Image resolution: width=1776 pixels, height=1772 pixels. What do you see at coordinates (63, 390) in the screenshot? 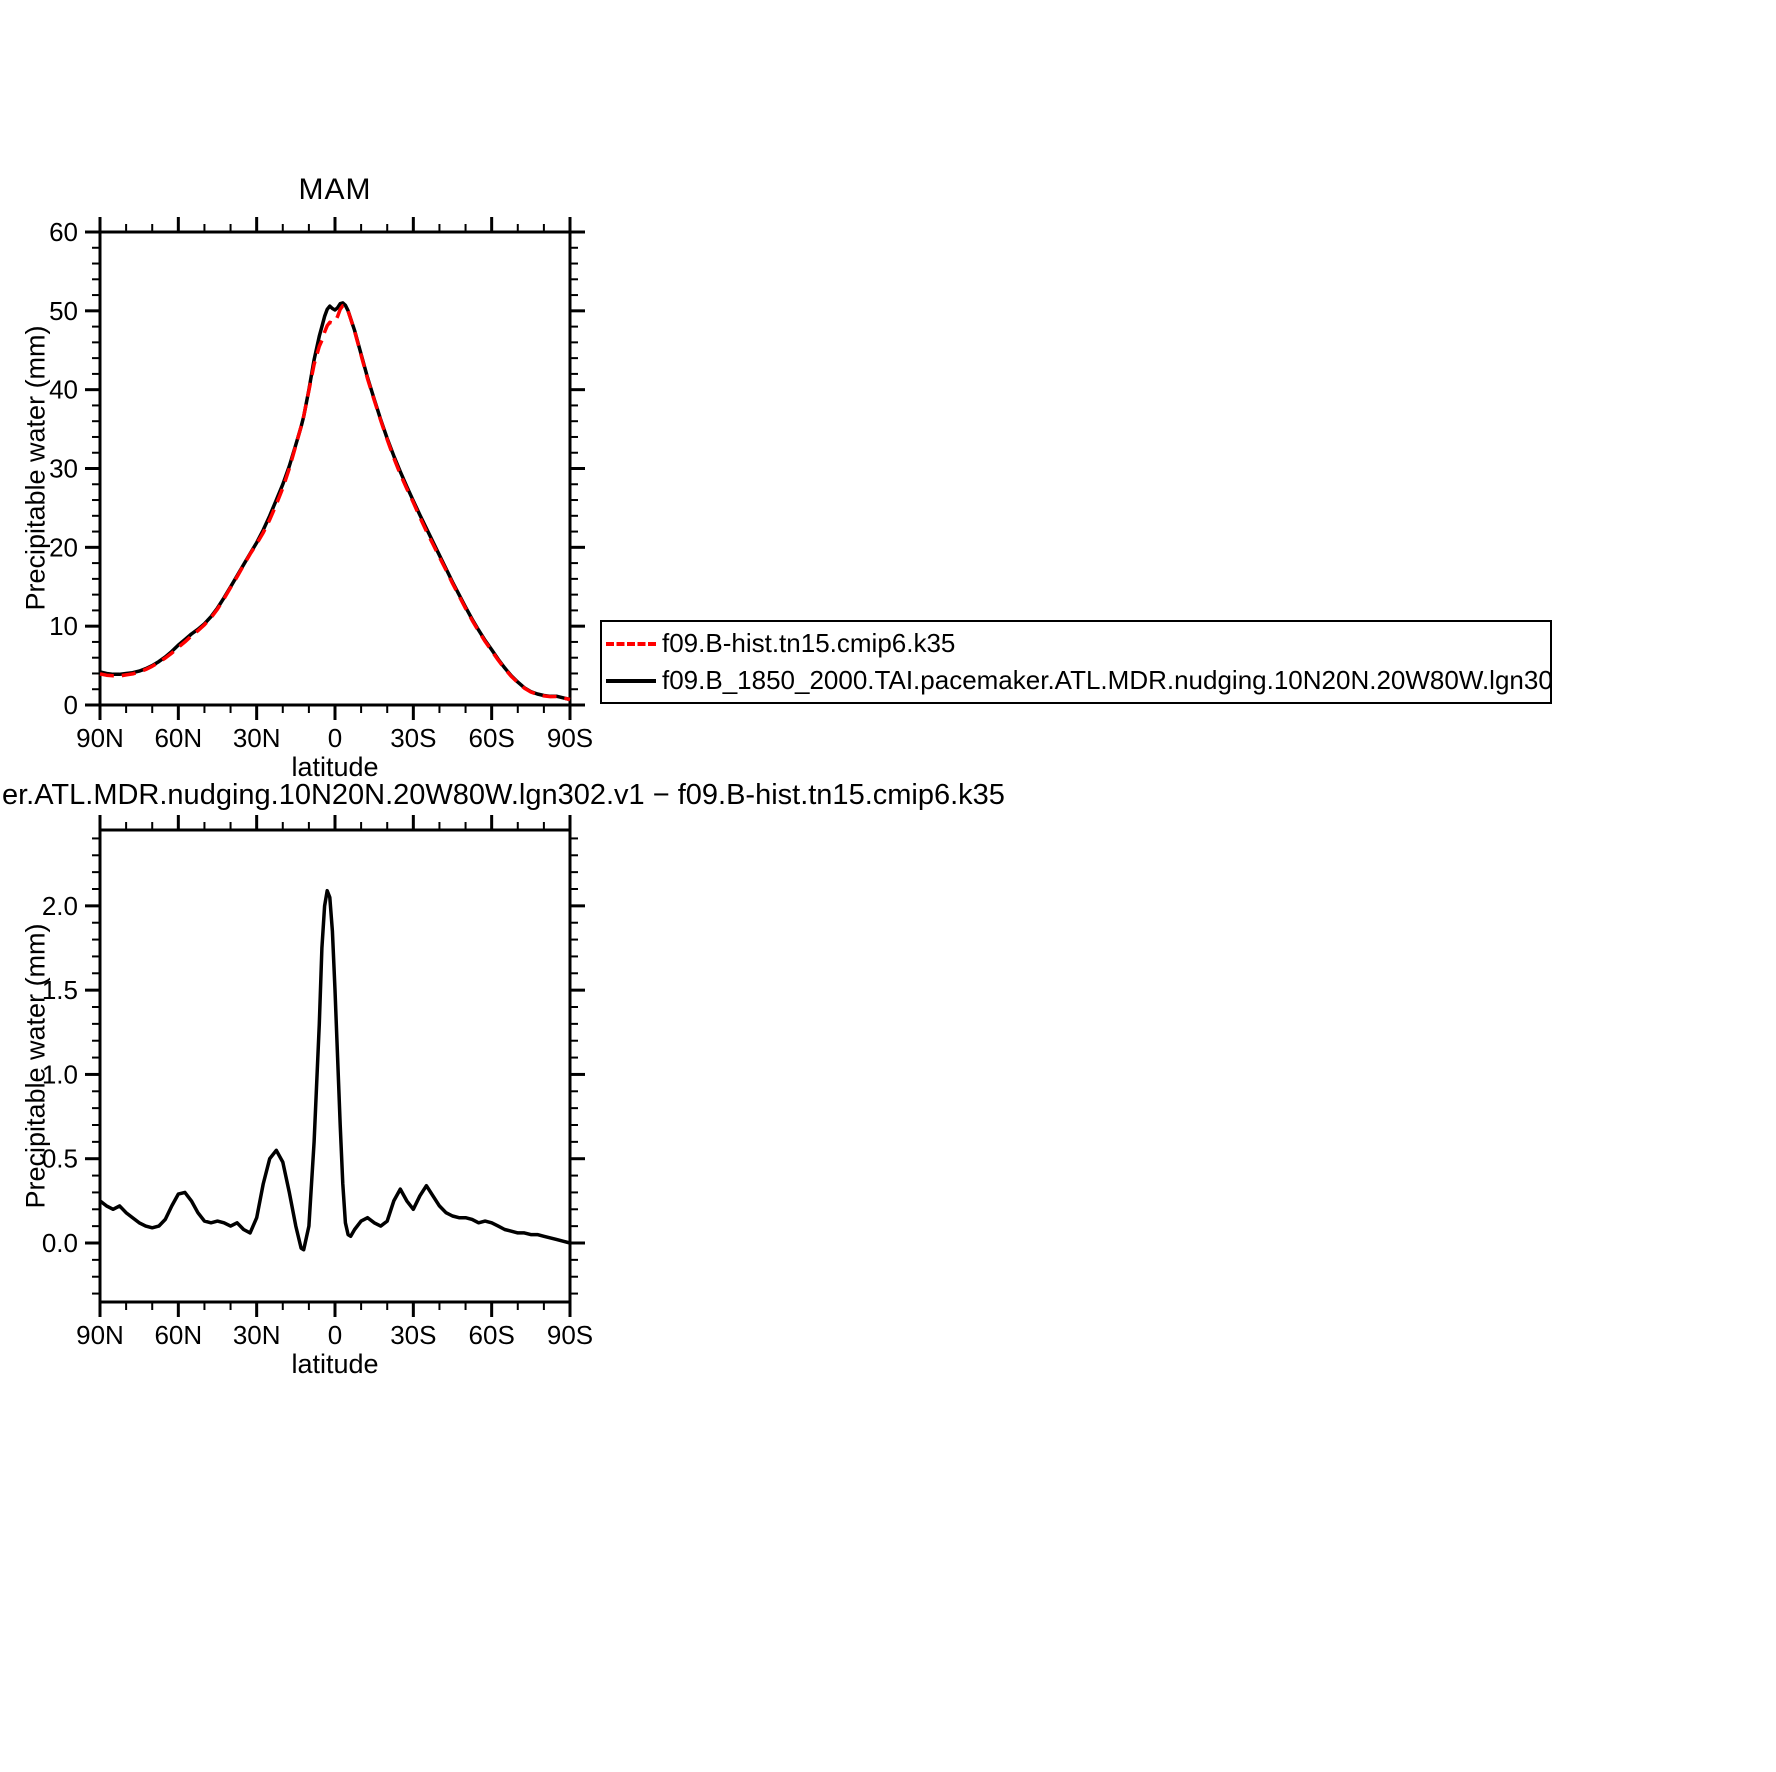
I see `y-tick-label: 40` at bounding box center [63, 390].